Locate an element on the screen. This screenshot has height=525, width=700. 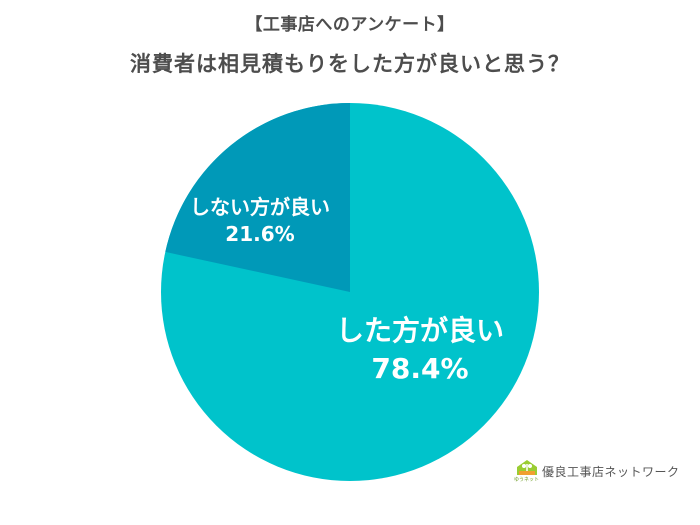
slice-label-yes-value: 78.4% is located at coordinates (420, 368).